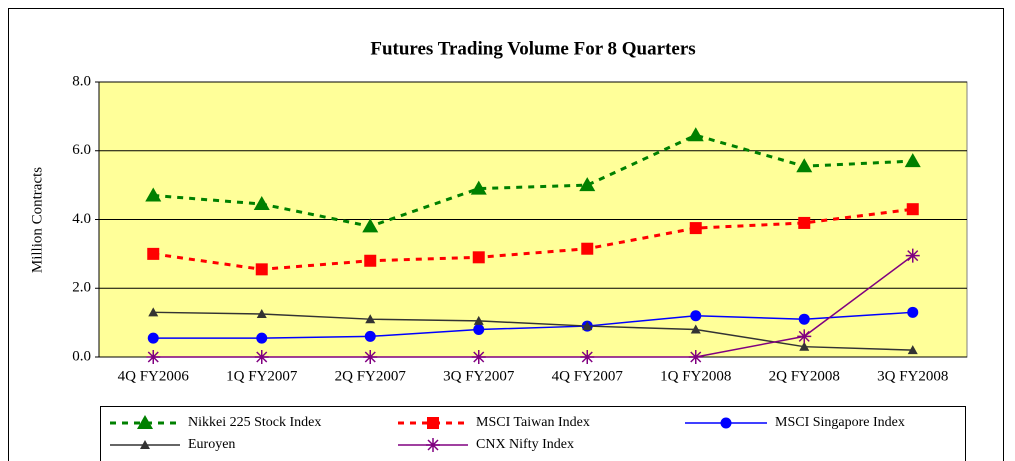  I want to click on legend-label: Euroyen, so click(211, 444).